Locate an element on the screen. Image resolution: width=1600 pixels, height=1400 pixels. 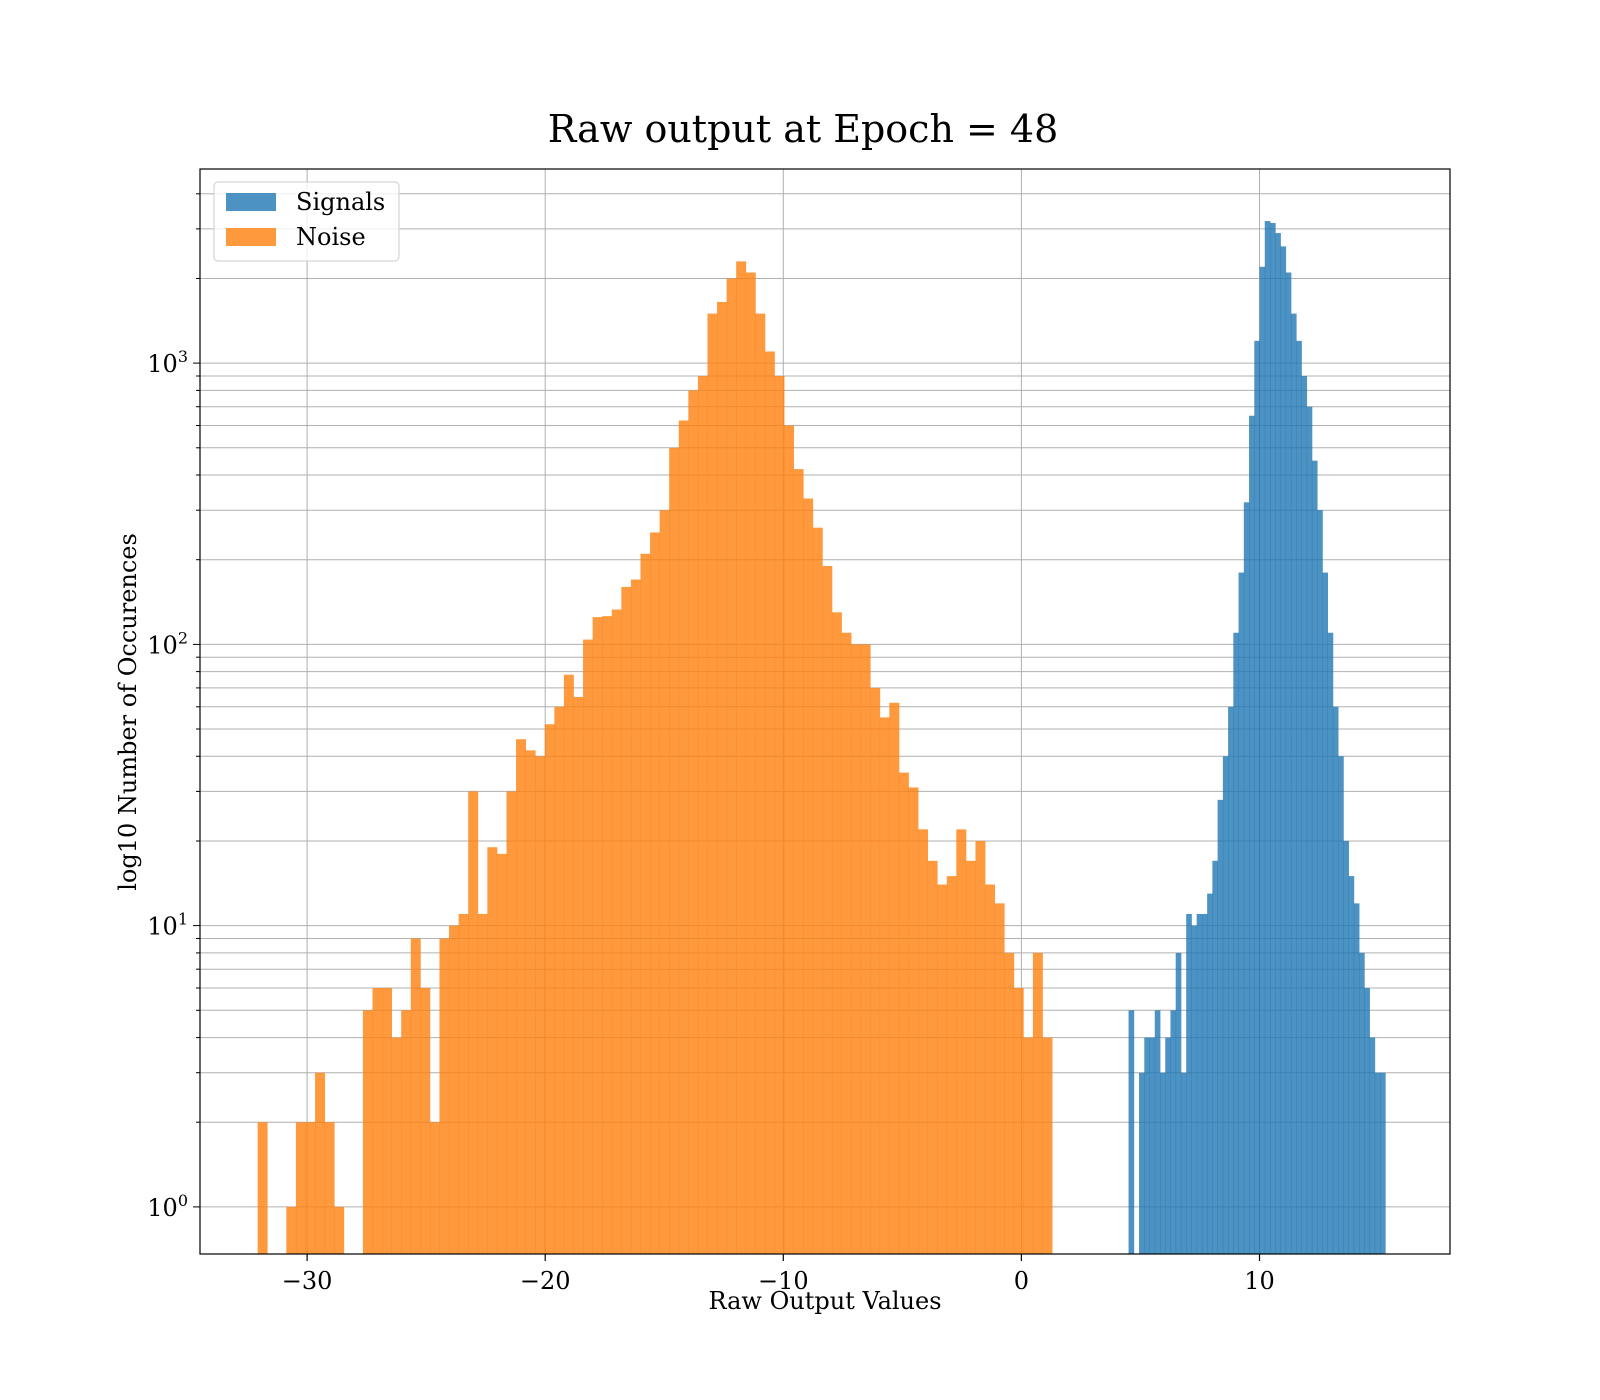
chart-title: Raw output at Epoch = 48 is located at coordinates (803, 129).